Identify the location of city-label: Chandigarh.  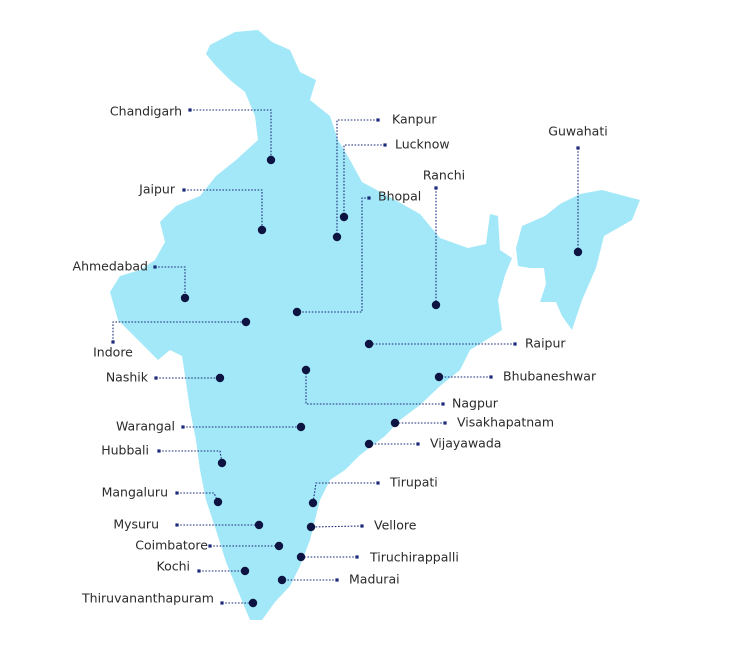
(146, 111).